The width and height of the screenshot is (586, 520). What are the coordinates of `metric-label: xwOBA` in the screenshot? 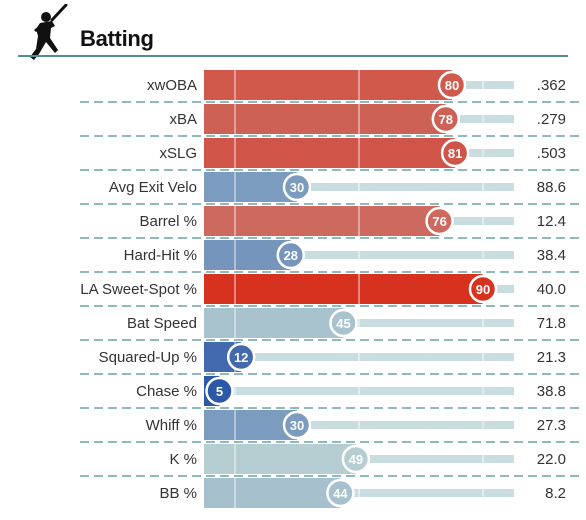 It's located at (172, 85).